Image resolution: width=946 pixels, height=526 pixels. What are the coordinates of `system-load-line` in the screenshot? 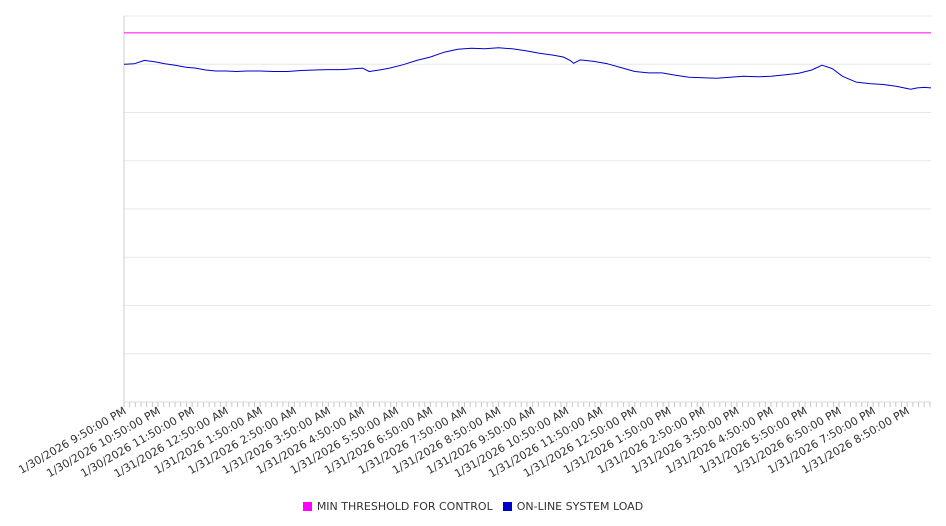 It's located at (527, 68).